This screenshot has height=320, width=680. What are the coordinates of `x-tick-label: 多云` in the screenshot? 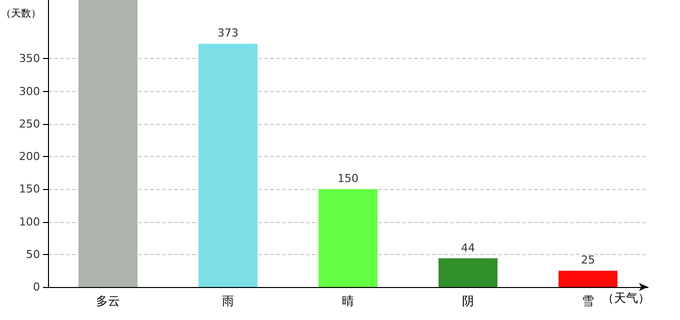 It's located at (108, 301).